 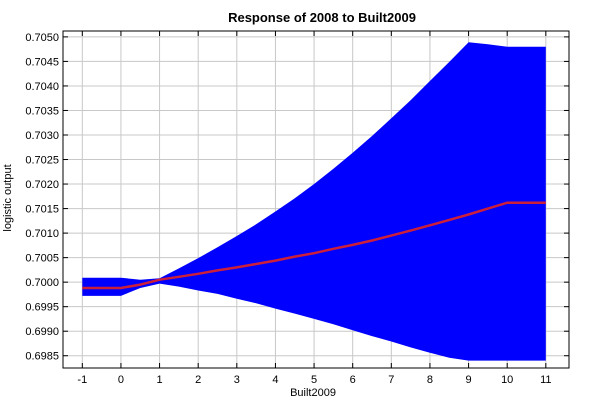 What do you see at coordinates (507, 380) in the screenshot?
I see `x-tick-label: 10` at bounding box center [507, 380].